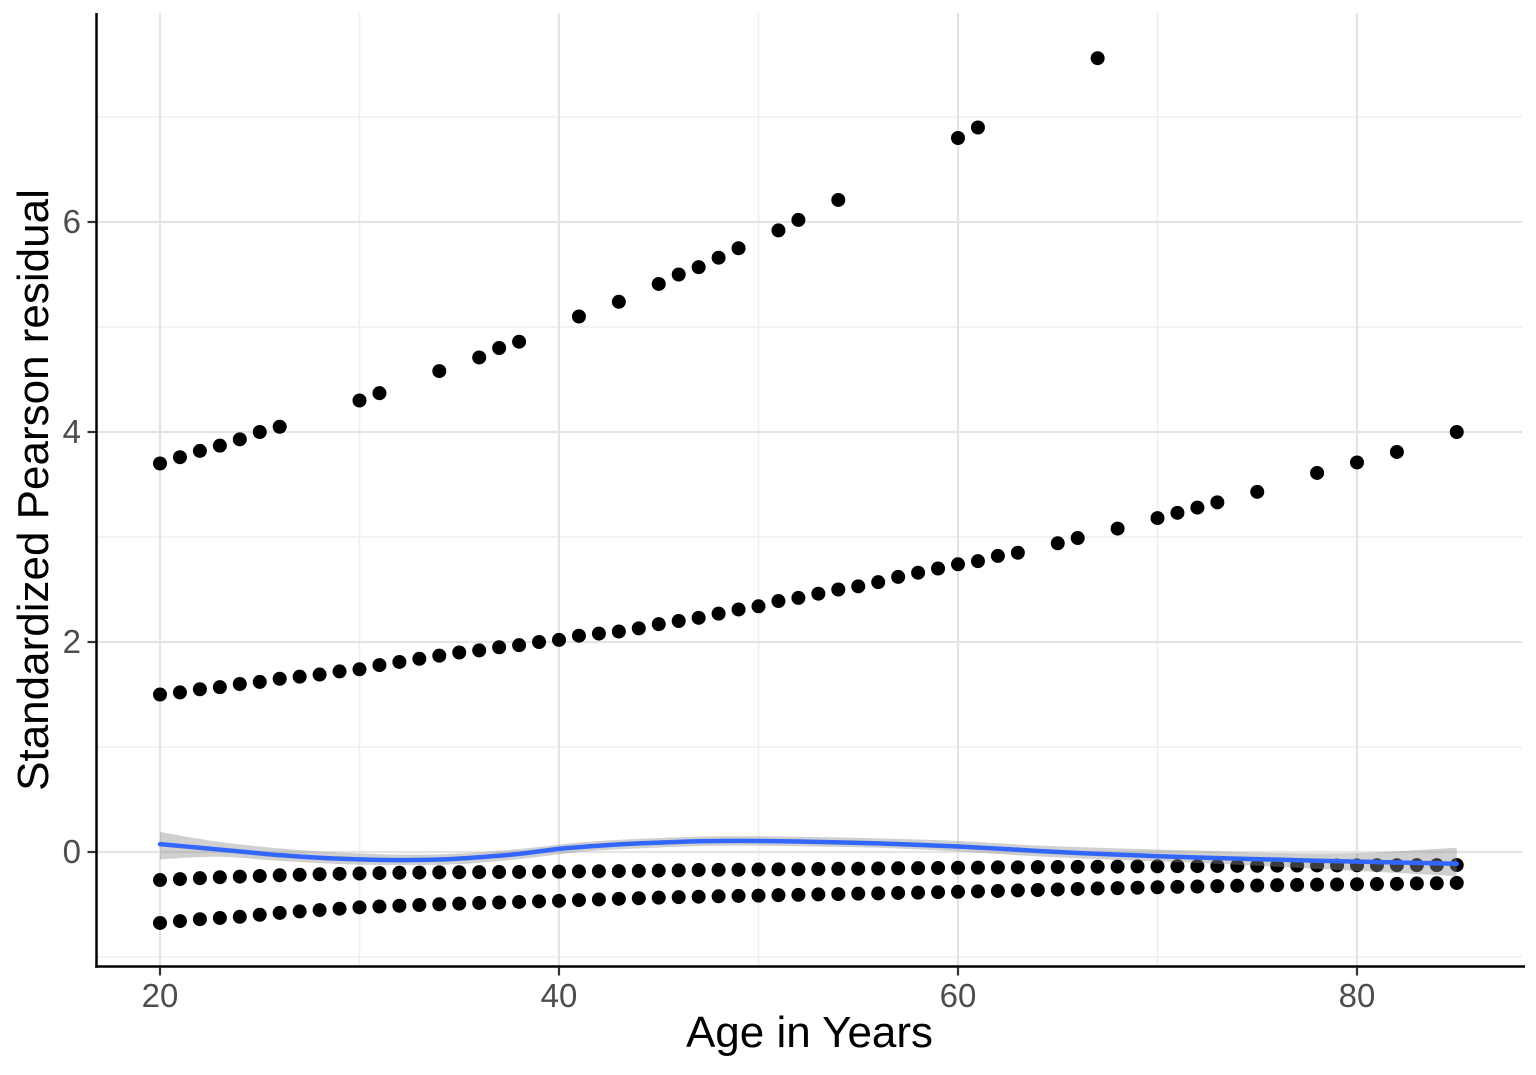 The width and height of the screenshot is (1536, 1075). Describe the element at coordinates (809, 1032) in the screenshot. I see `x-axis-title: Age in Years` at that location.